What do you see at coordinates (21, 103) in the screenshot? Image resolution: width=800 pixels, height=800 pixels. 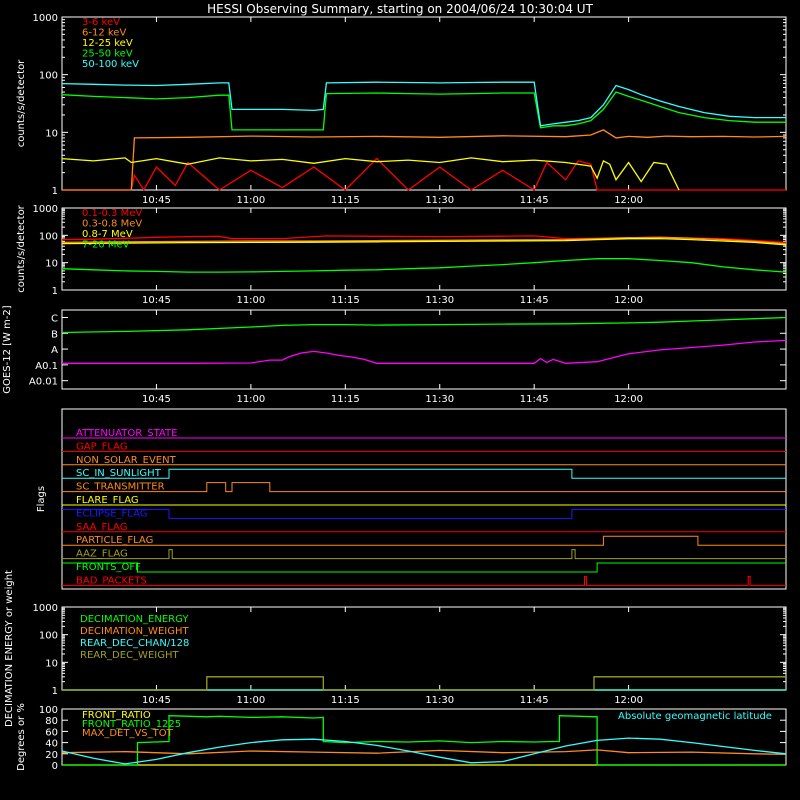 I see `y-axis-label: counts/s/detector` at bounding box center [21, 103].